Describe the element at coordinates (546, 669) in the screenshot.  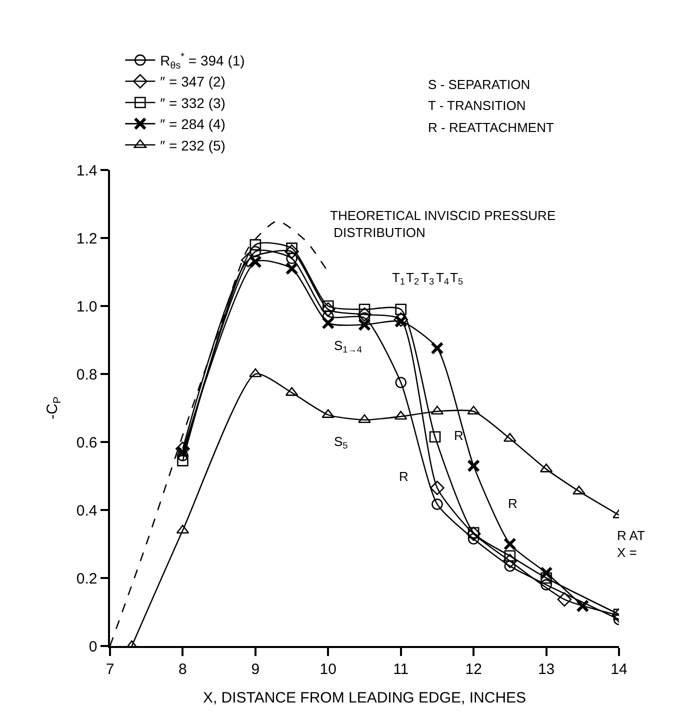
I see `x-tick-label: 13` at that location.